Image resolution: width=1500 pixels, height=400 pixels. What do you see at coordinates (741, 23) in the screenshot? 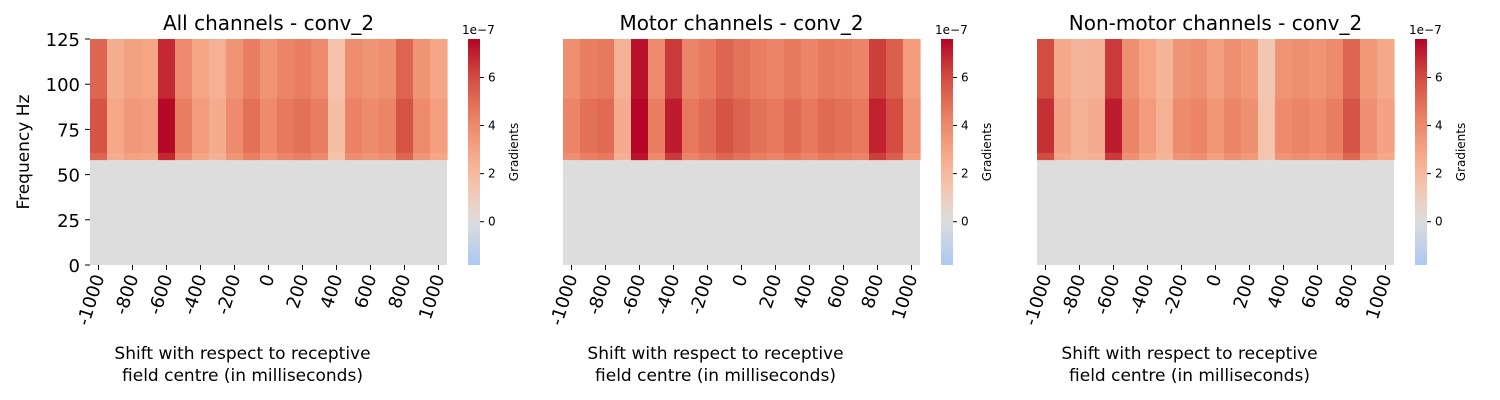
I see `chart-title: Motor channels - conv_2` at bounding box center [741, 23].